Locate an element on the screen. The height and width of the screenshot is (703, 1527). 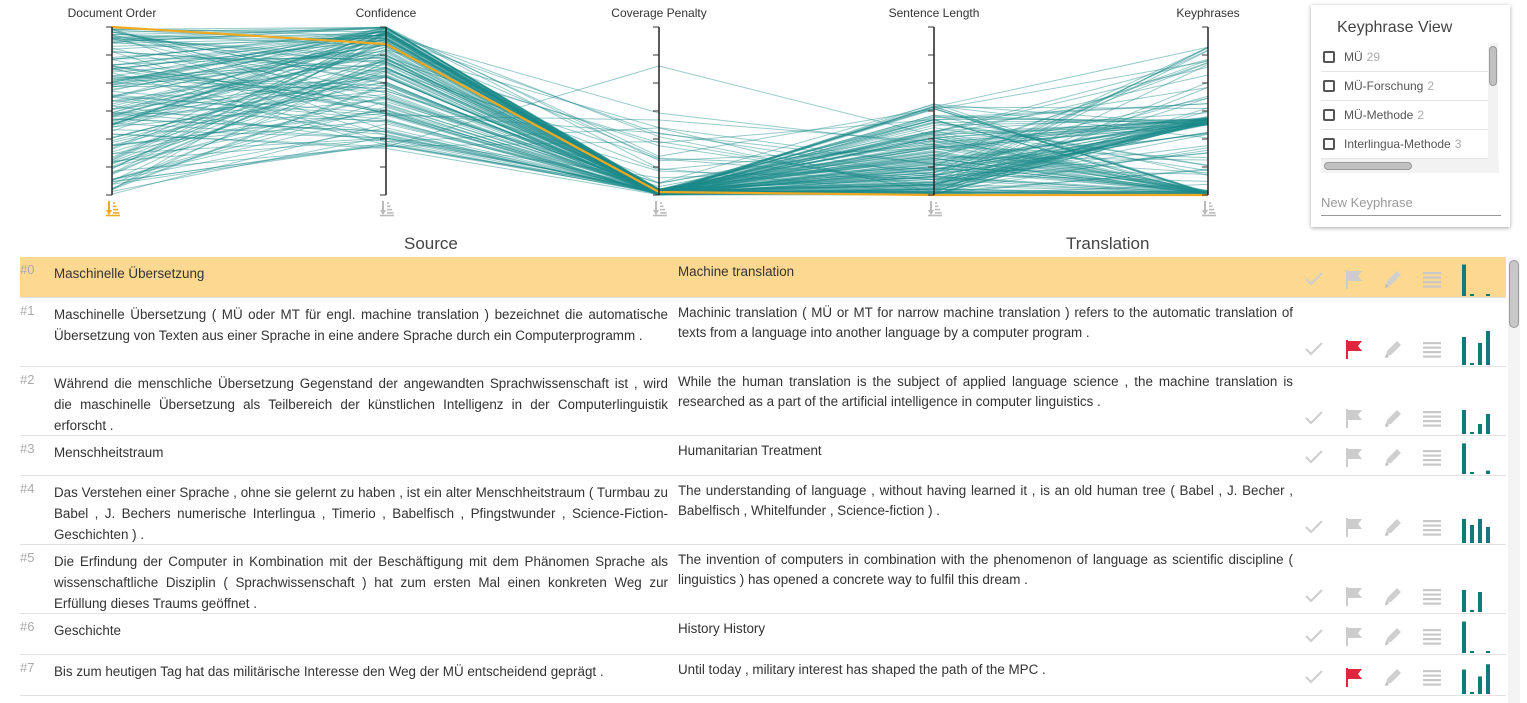
keyphrase-label: Interlingua-Methode is located at coordinates (1397, 144).